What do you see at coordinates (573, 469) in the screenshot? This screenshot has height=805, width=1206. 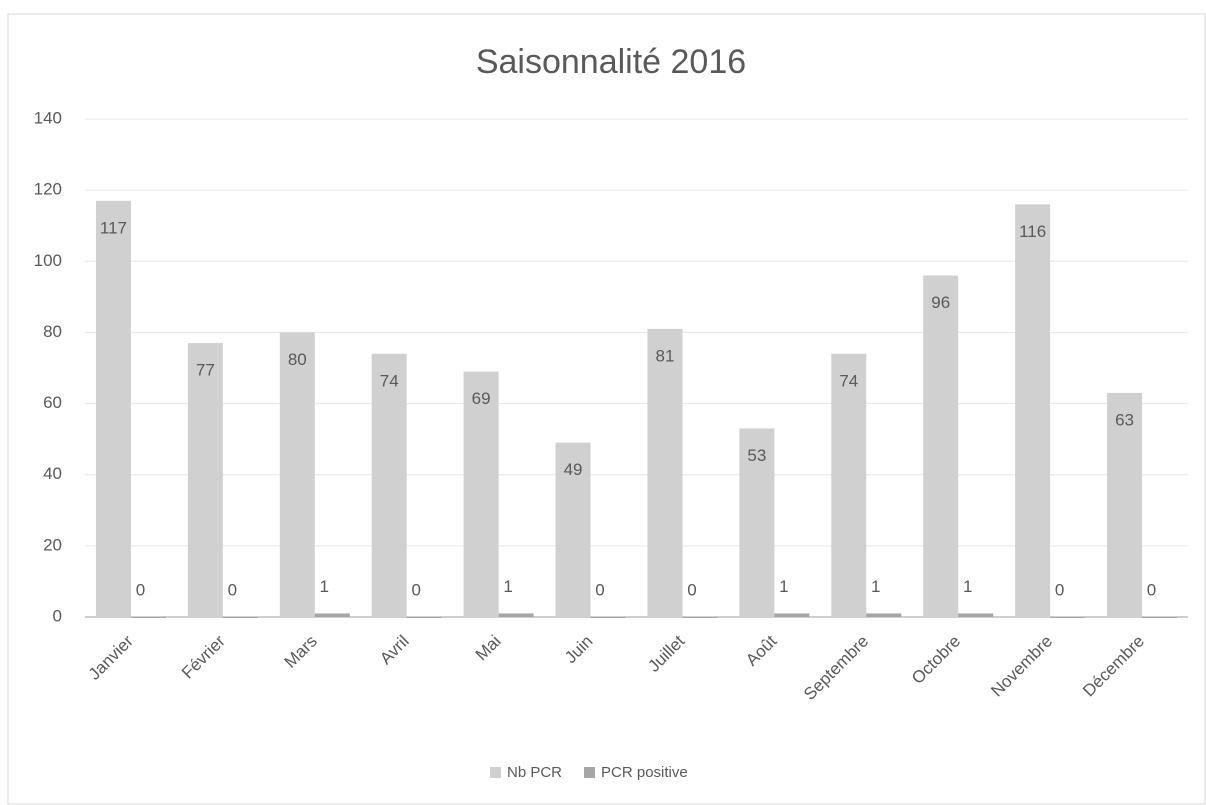 I see `data-label: 49` at bounding box center [573, 469].